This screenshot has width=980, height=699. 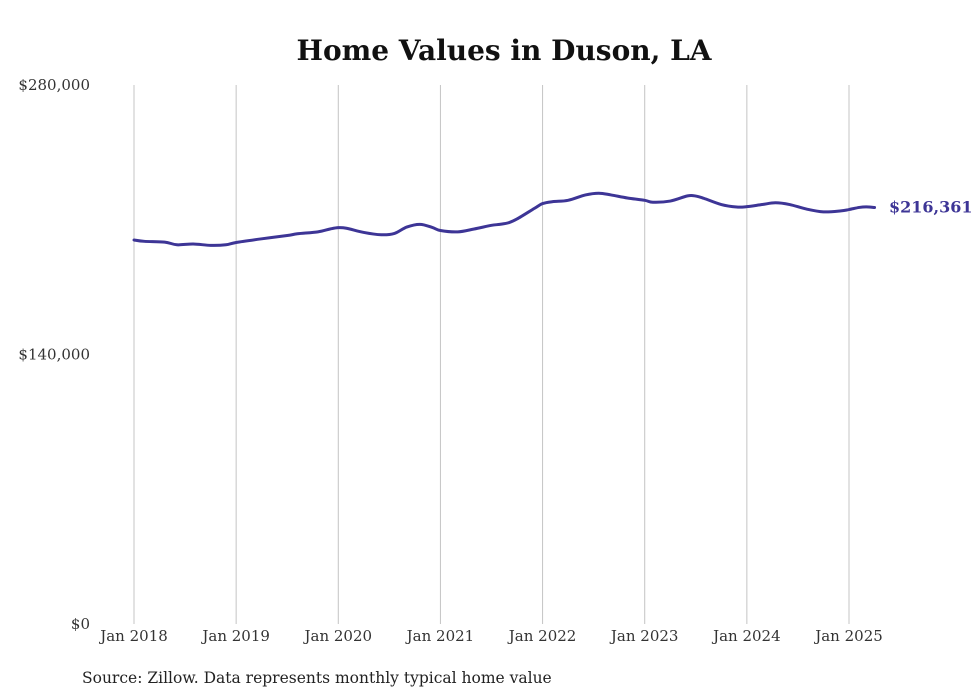 I want to click on y-axis-ticks: $0 $140,000 $280,000, so click(x=54, y=354).